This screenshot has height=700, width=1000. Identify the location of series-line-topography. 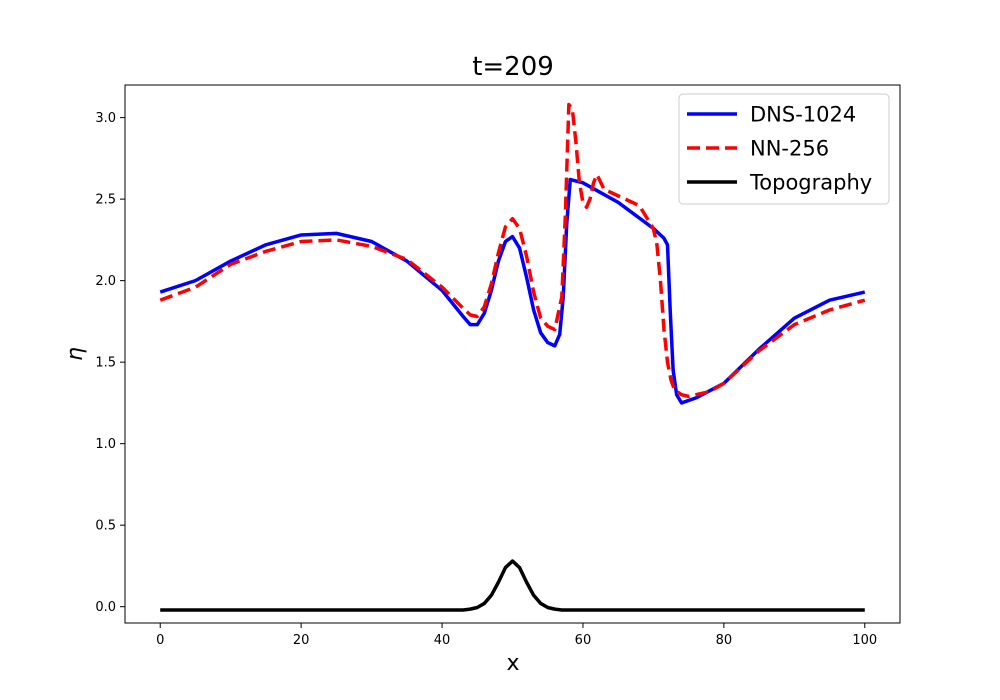
(512, 585).